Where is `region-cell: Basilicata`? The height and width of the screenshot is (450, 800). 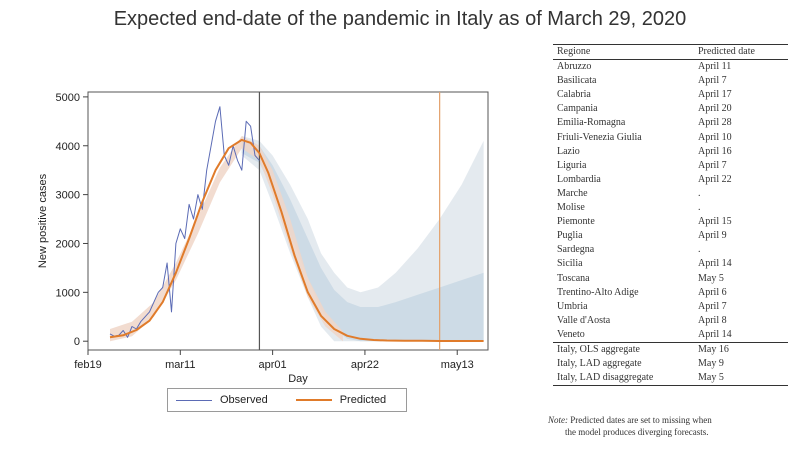 region-cell: Basilicata is located at coordinates (577, 81).